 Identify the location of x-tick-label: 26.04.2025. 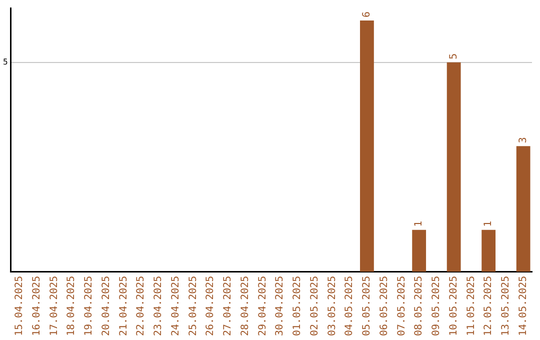
(210, 306).